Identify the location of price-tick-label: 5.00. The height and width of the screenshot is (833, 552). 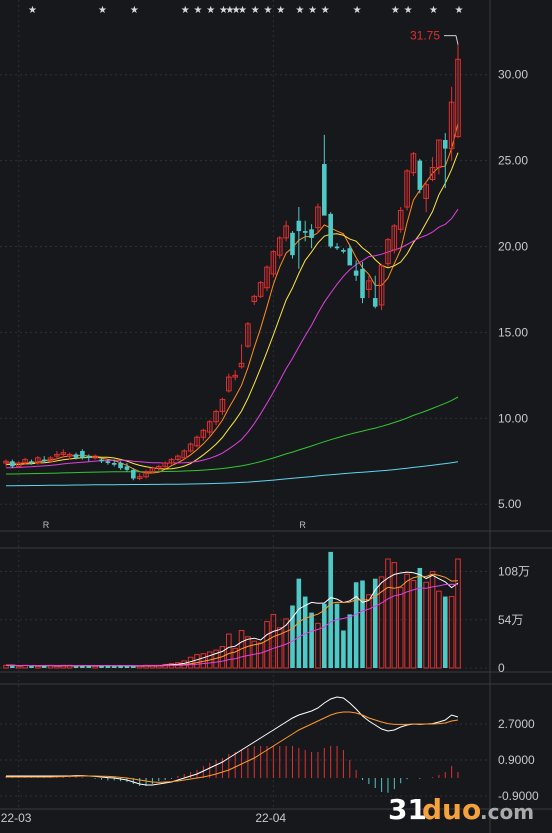
(510, 504).